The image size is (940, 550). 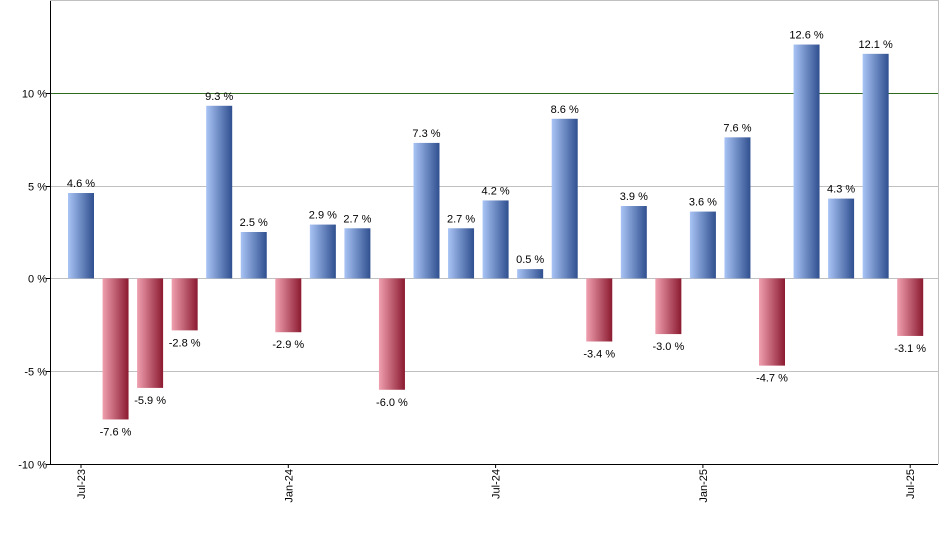 I want to click on data-label: -3.0 %, so click(x=668, y=347).